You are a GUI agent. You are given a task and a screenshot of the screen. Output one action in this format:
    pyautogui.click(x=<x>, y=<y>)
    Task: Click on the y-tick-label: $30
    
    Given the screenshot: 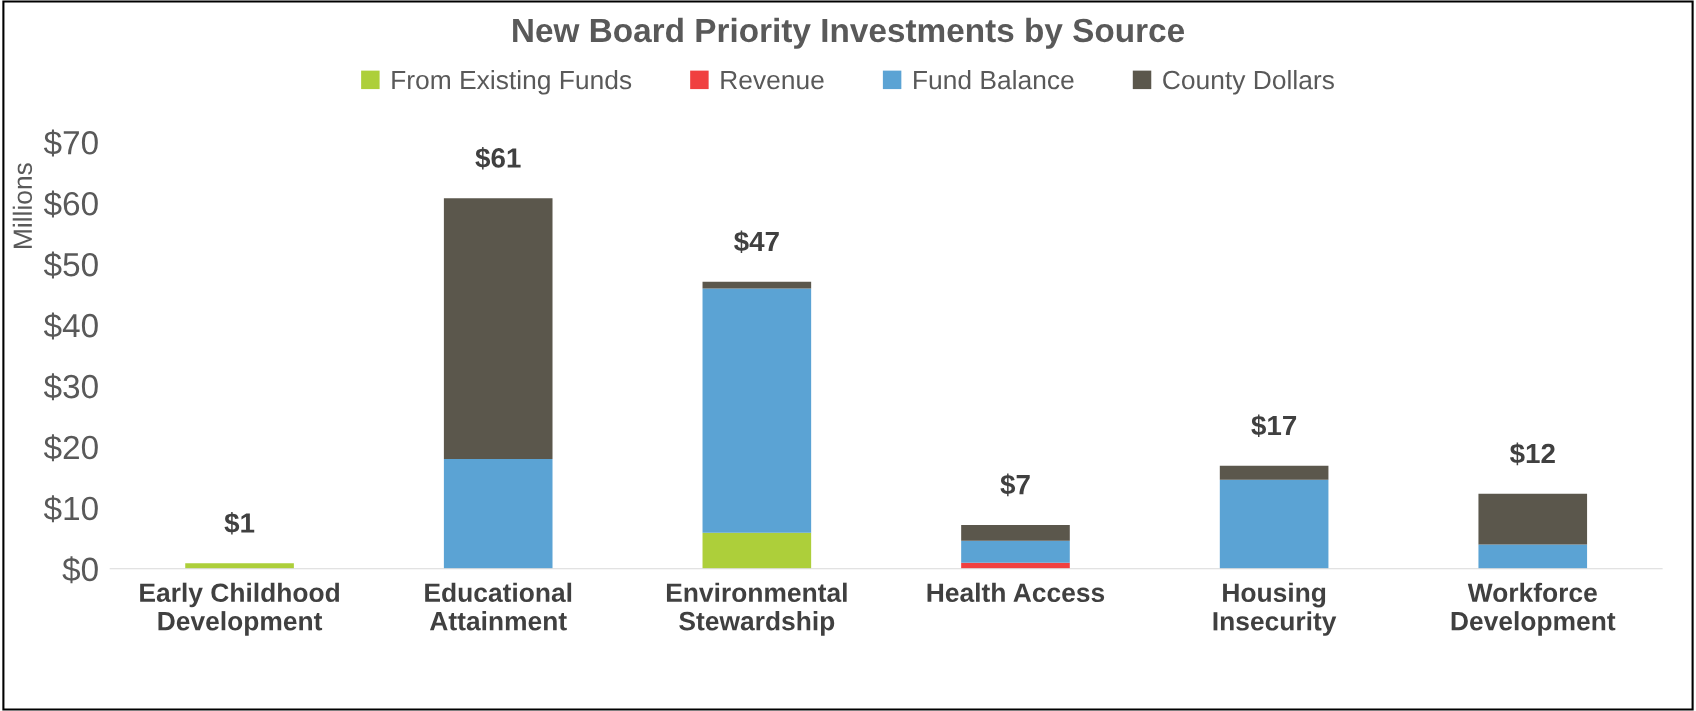 What is the action you would take?
    pyautogui.click(x=70, y=387)
    